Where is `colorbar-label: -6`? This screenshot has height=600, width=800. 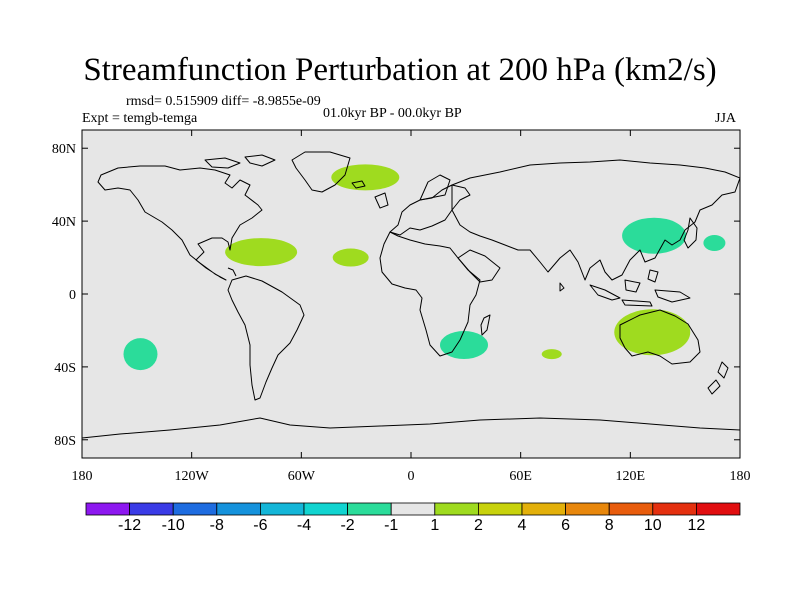
colorbar-label: -6 is located at coordinates (260, 525).